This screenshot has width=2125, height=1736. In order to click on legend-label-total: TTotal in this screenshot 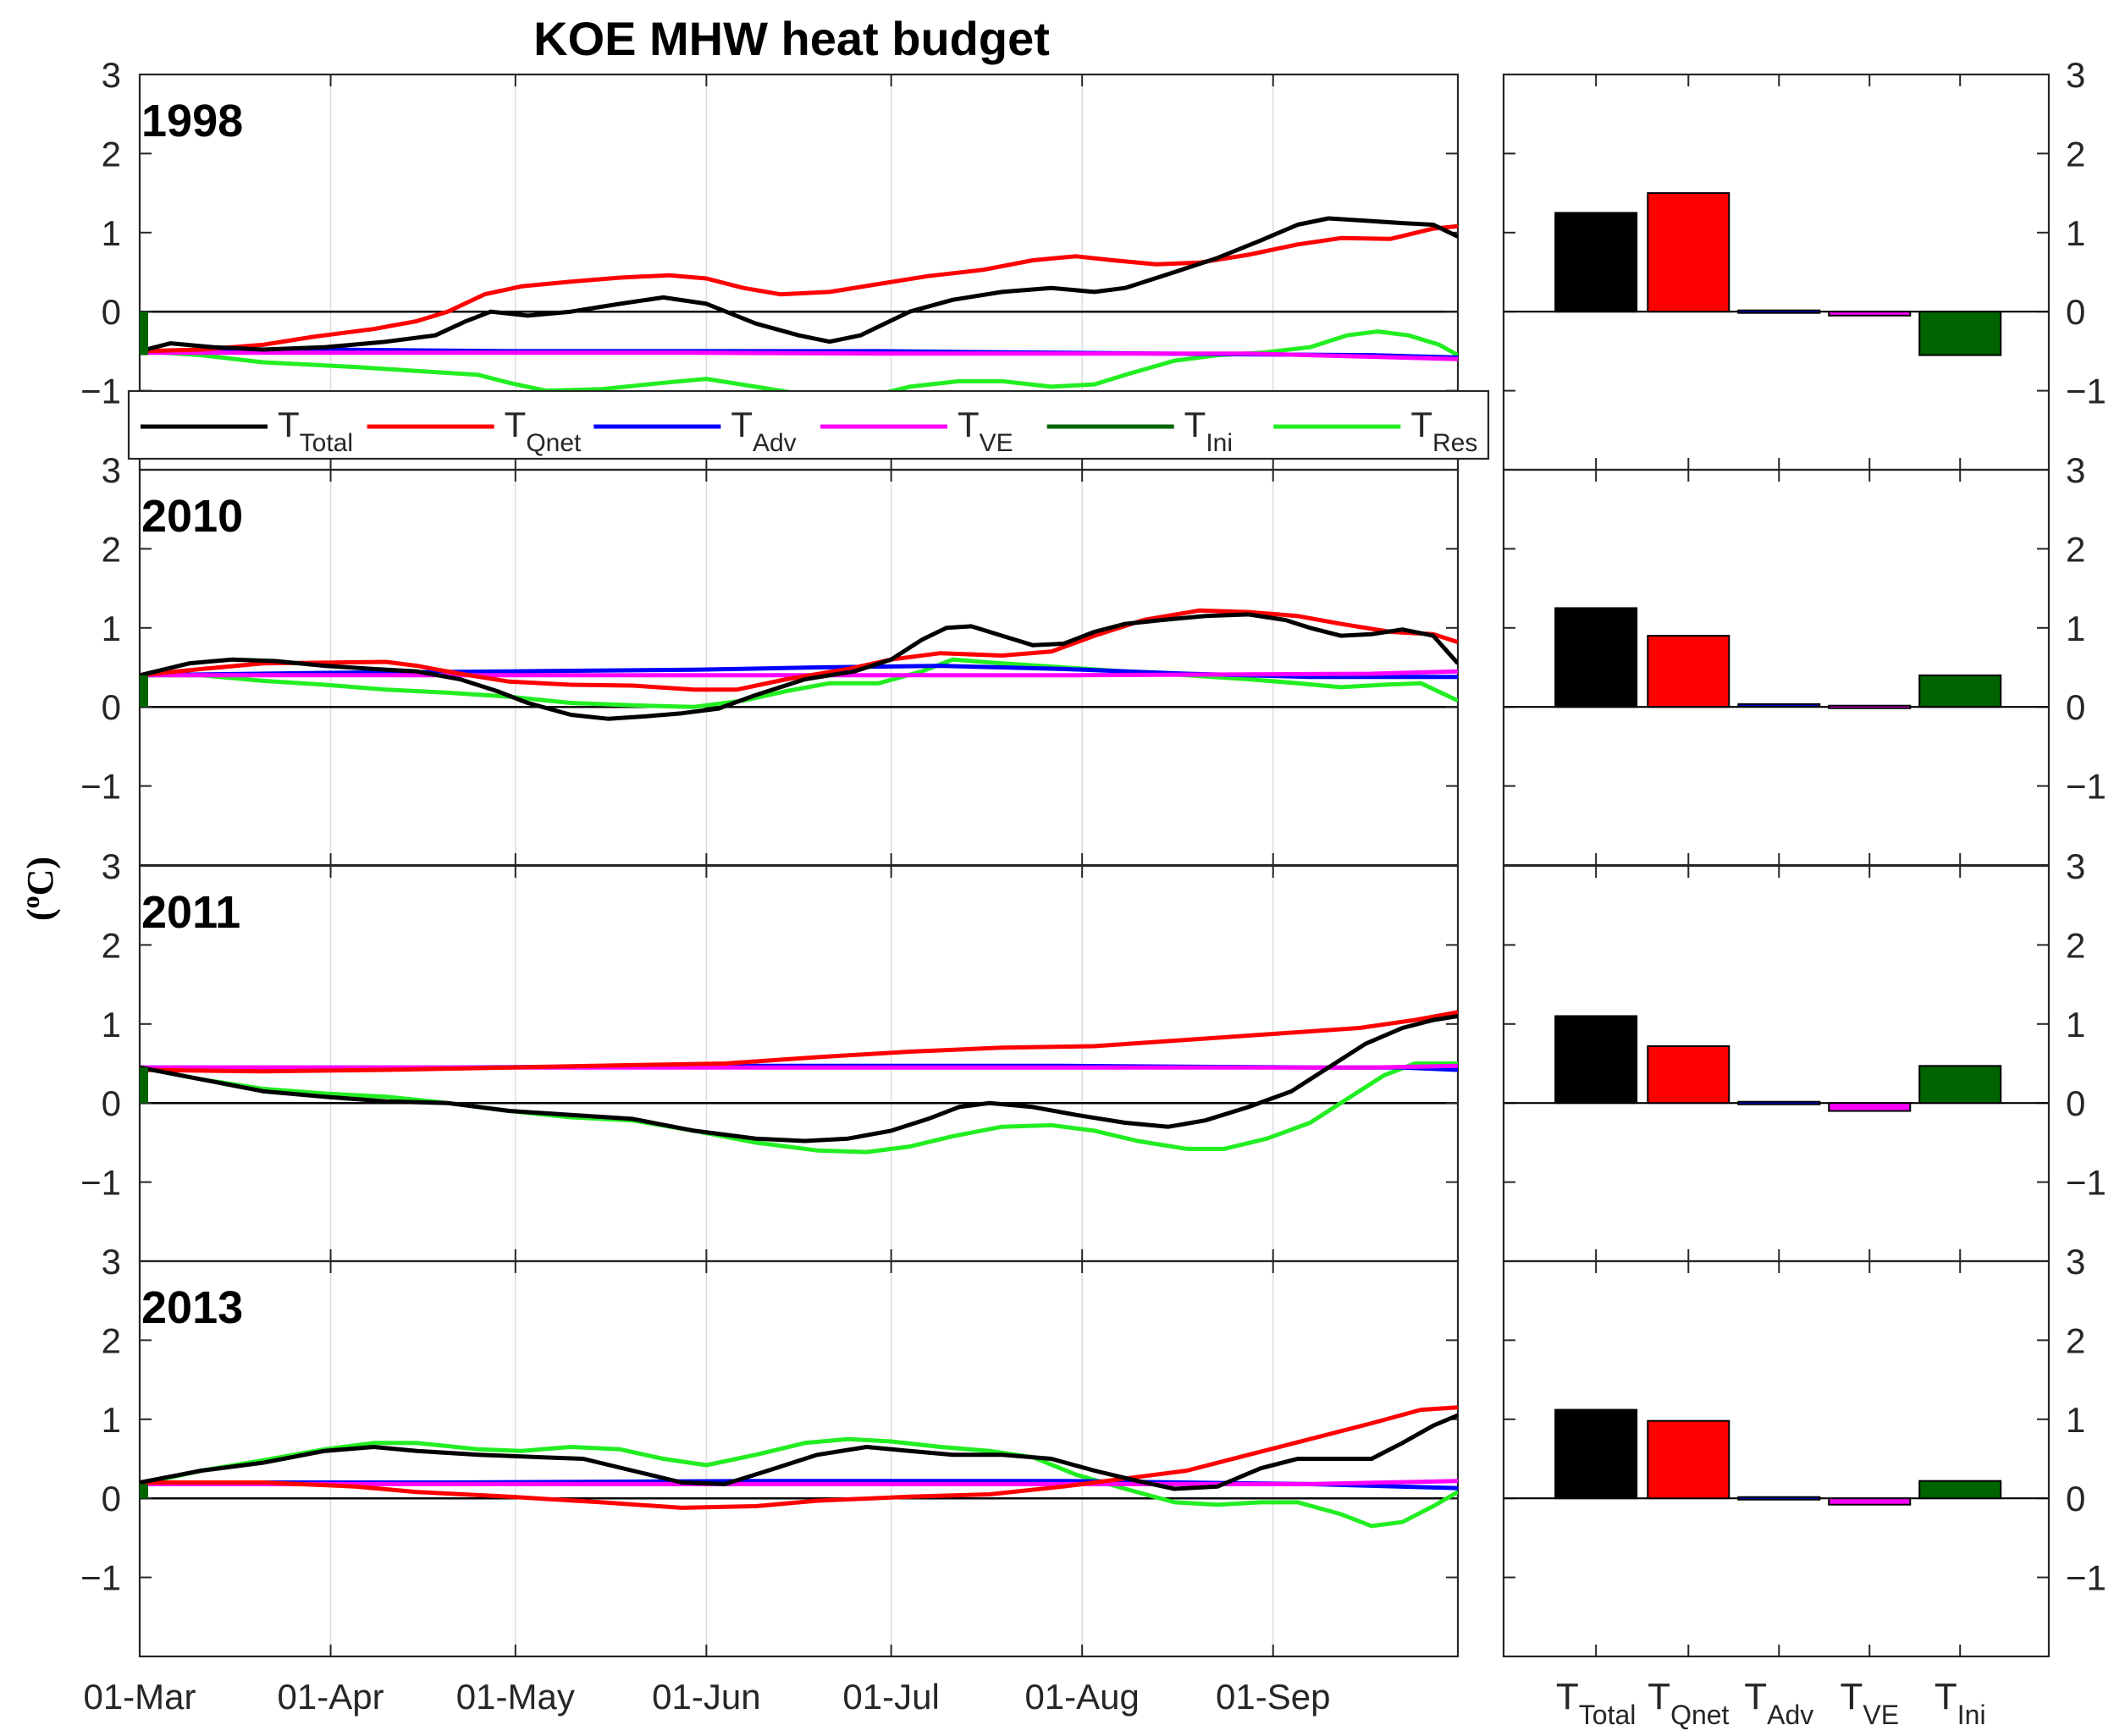, I will do `click(315, 431)`.